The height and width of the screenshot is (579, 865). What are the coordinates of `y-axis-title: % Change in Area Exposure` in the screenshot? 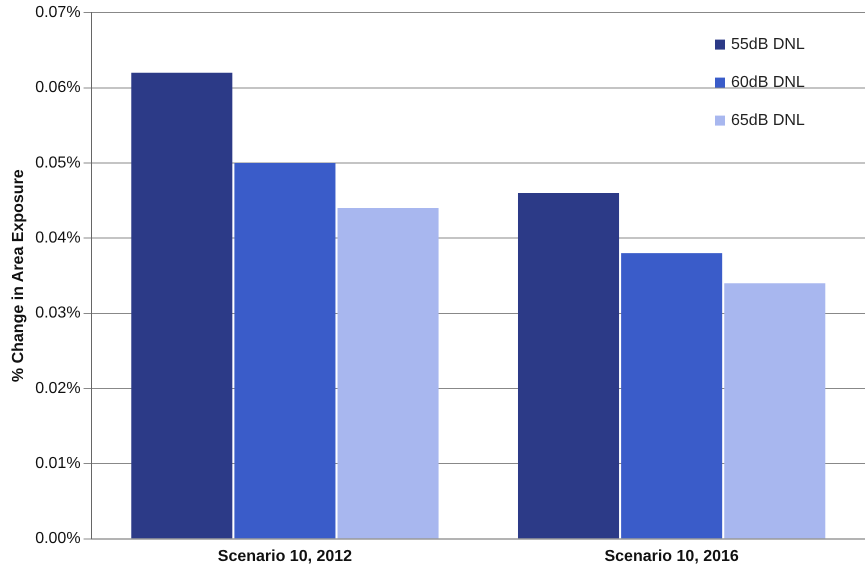 It's located at (19, 275).